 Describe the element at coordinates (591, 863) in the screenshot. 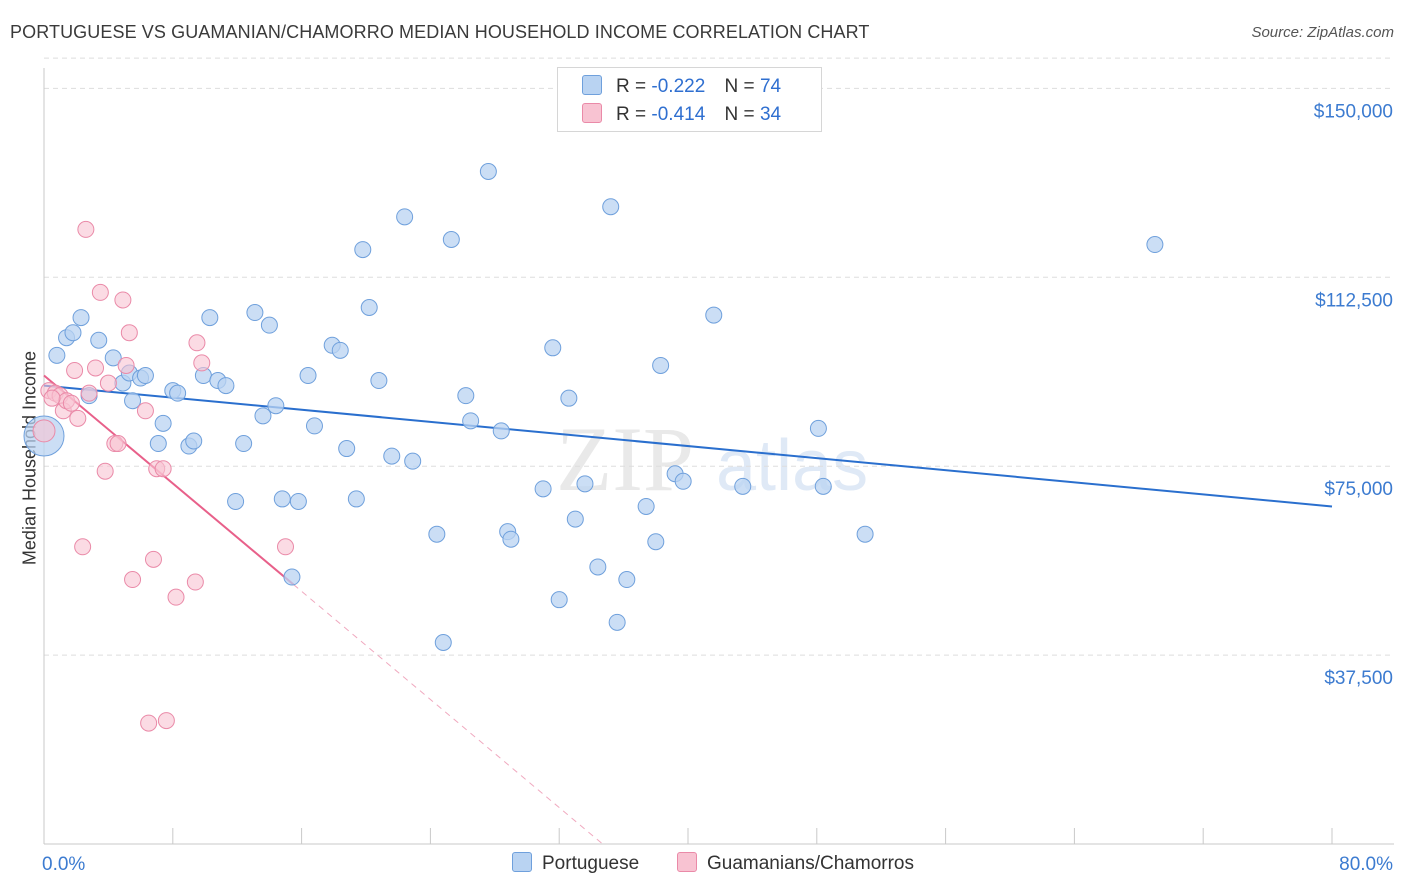

I see `legend-label-portuguese: Portuguese` at that location.